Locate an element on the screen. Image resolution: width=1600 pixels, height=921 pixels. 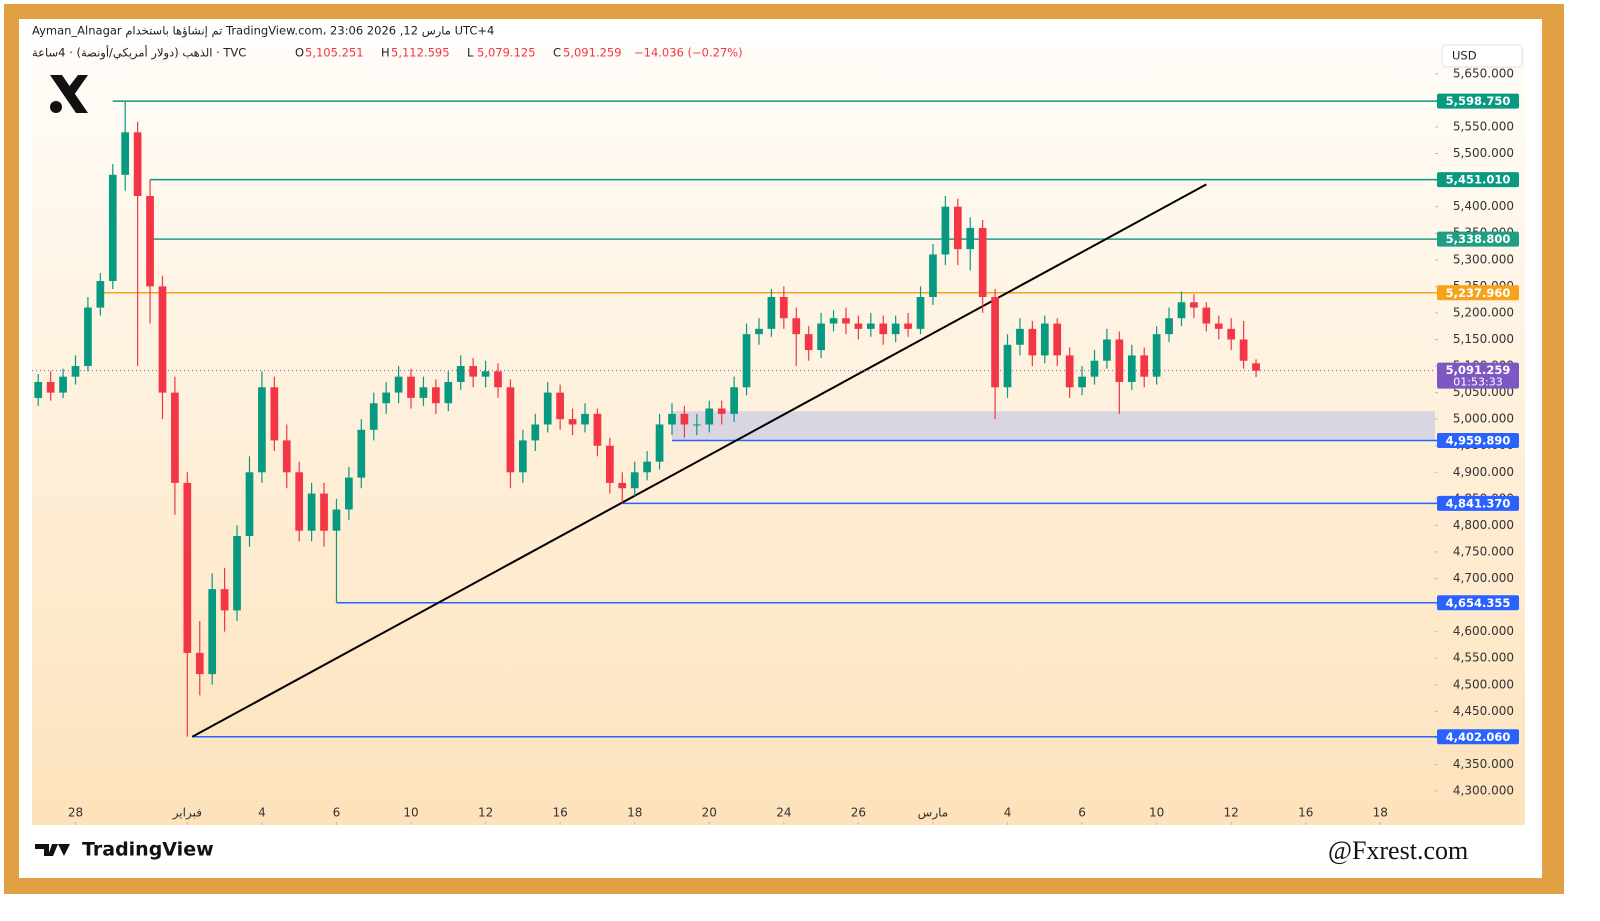
ohlc-key: C is located at coordinates (557, 53).